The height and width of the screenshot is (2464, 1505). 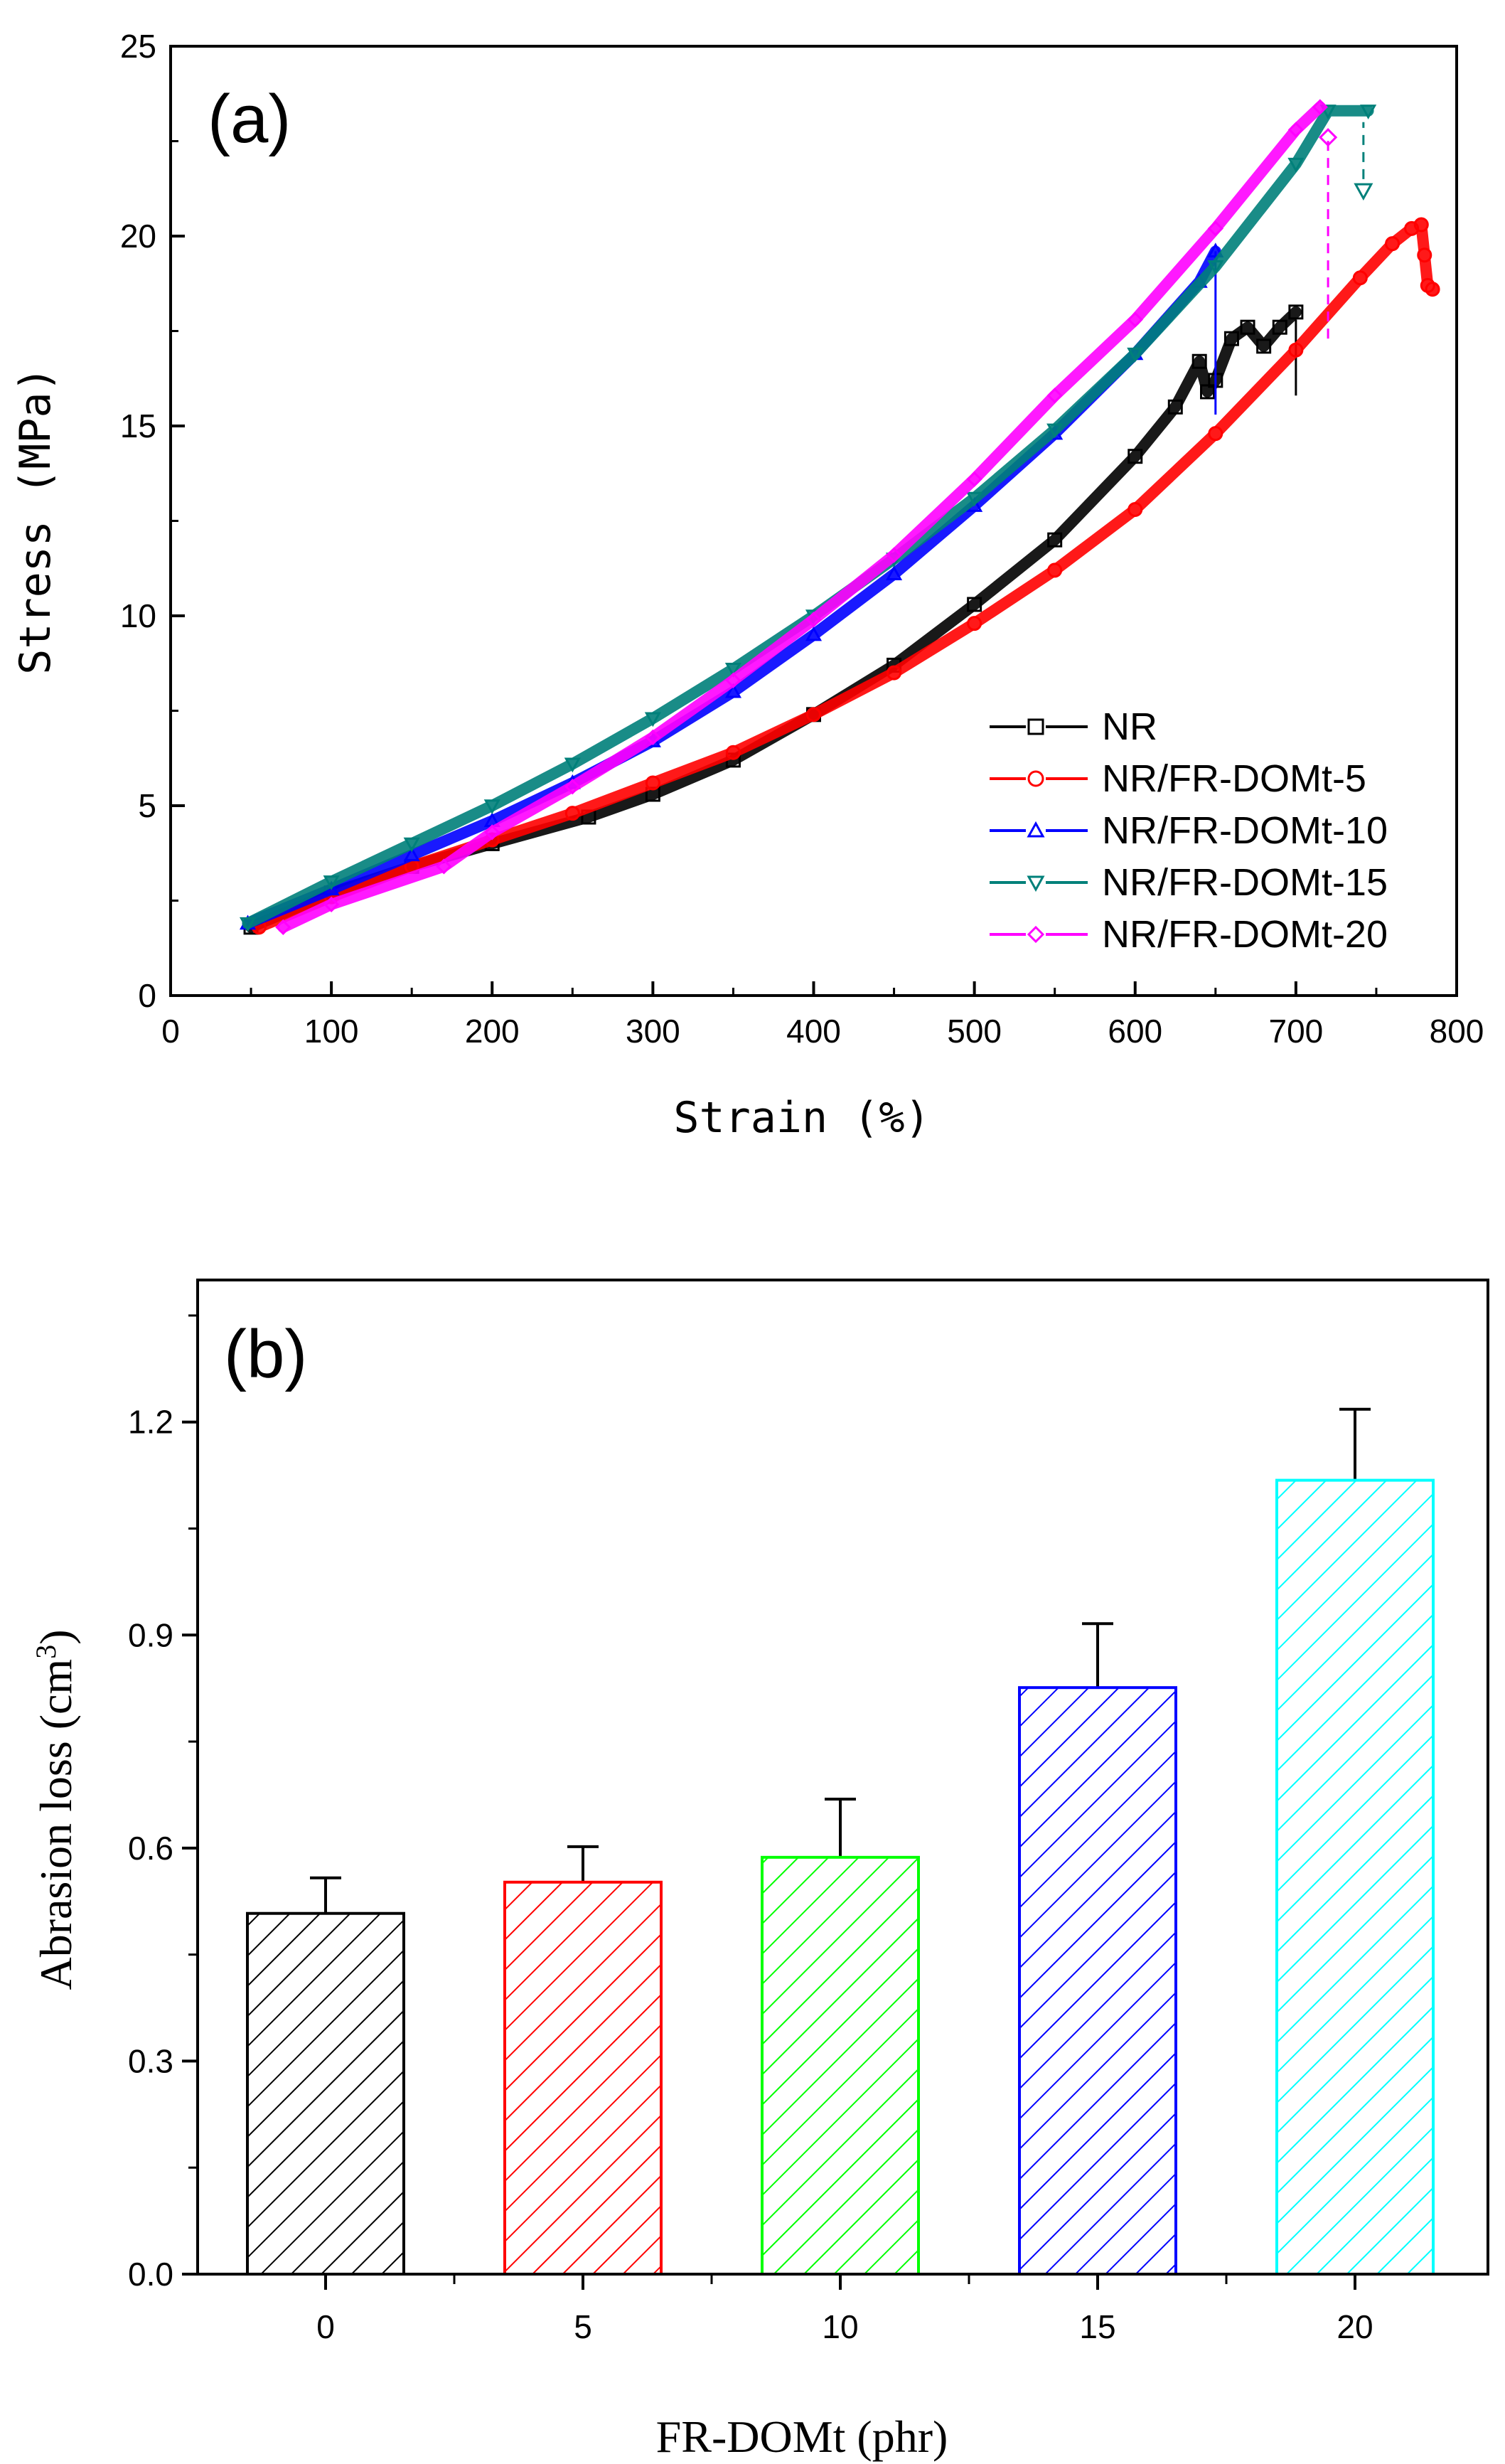 I want to click on panel-b-y-axis-label: Abrasion loss (cm3), so click(x=56, y=1809).